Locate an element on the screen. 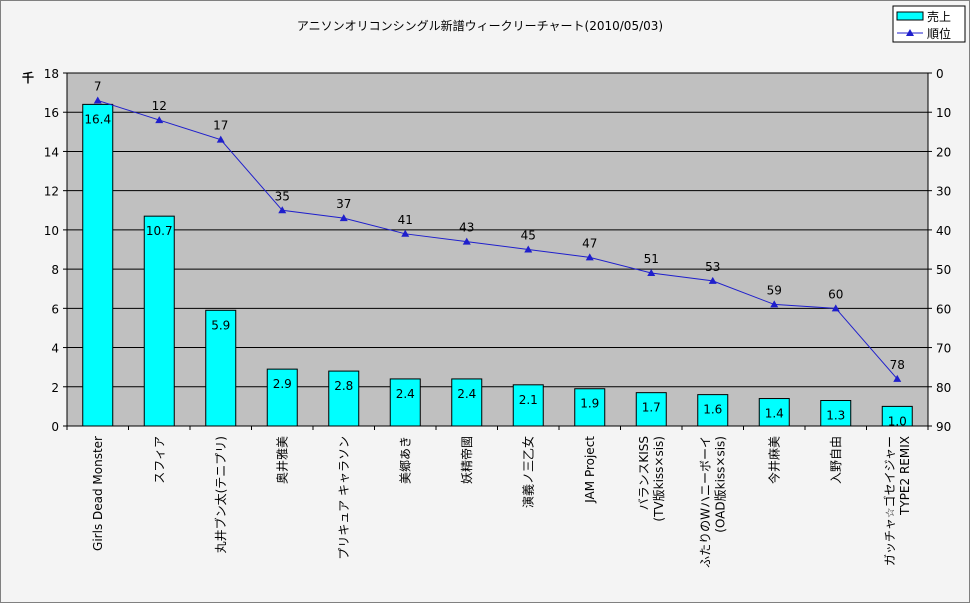 The width and height of the screenshot is (970, 603). y2-tick-label: 80 is located at coordinates (943, 388).